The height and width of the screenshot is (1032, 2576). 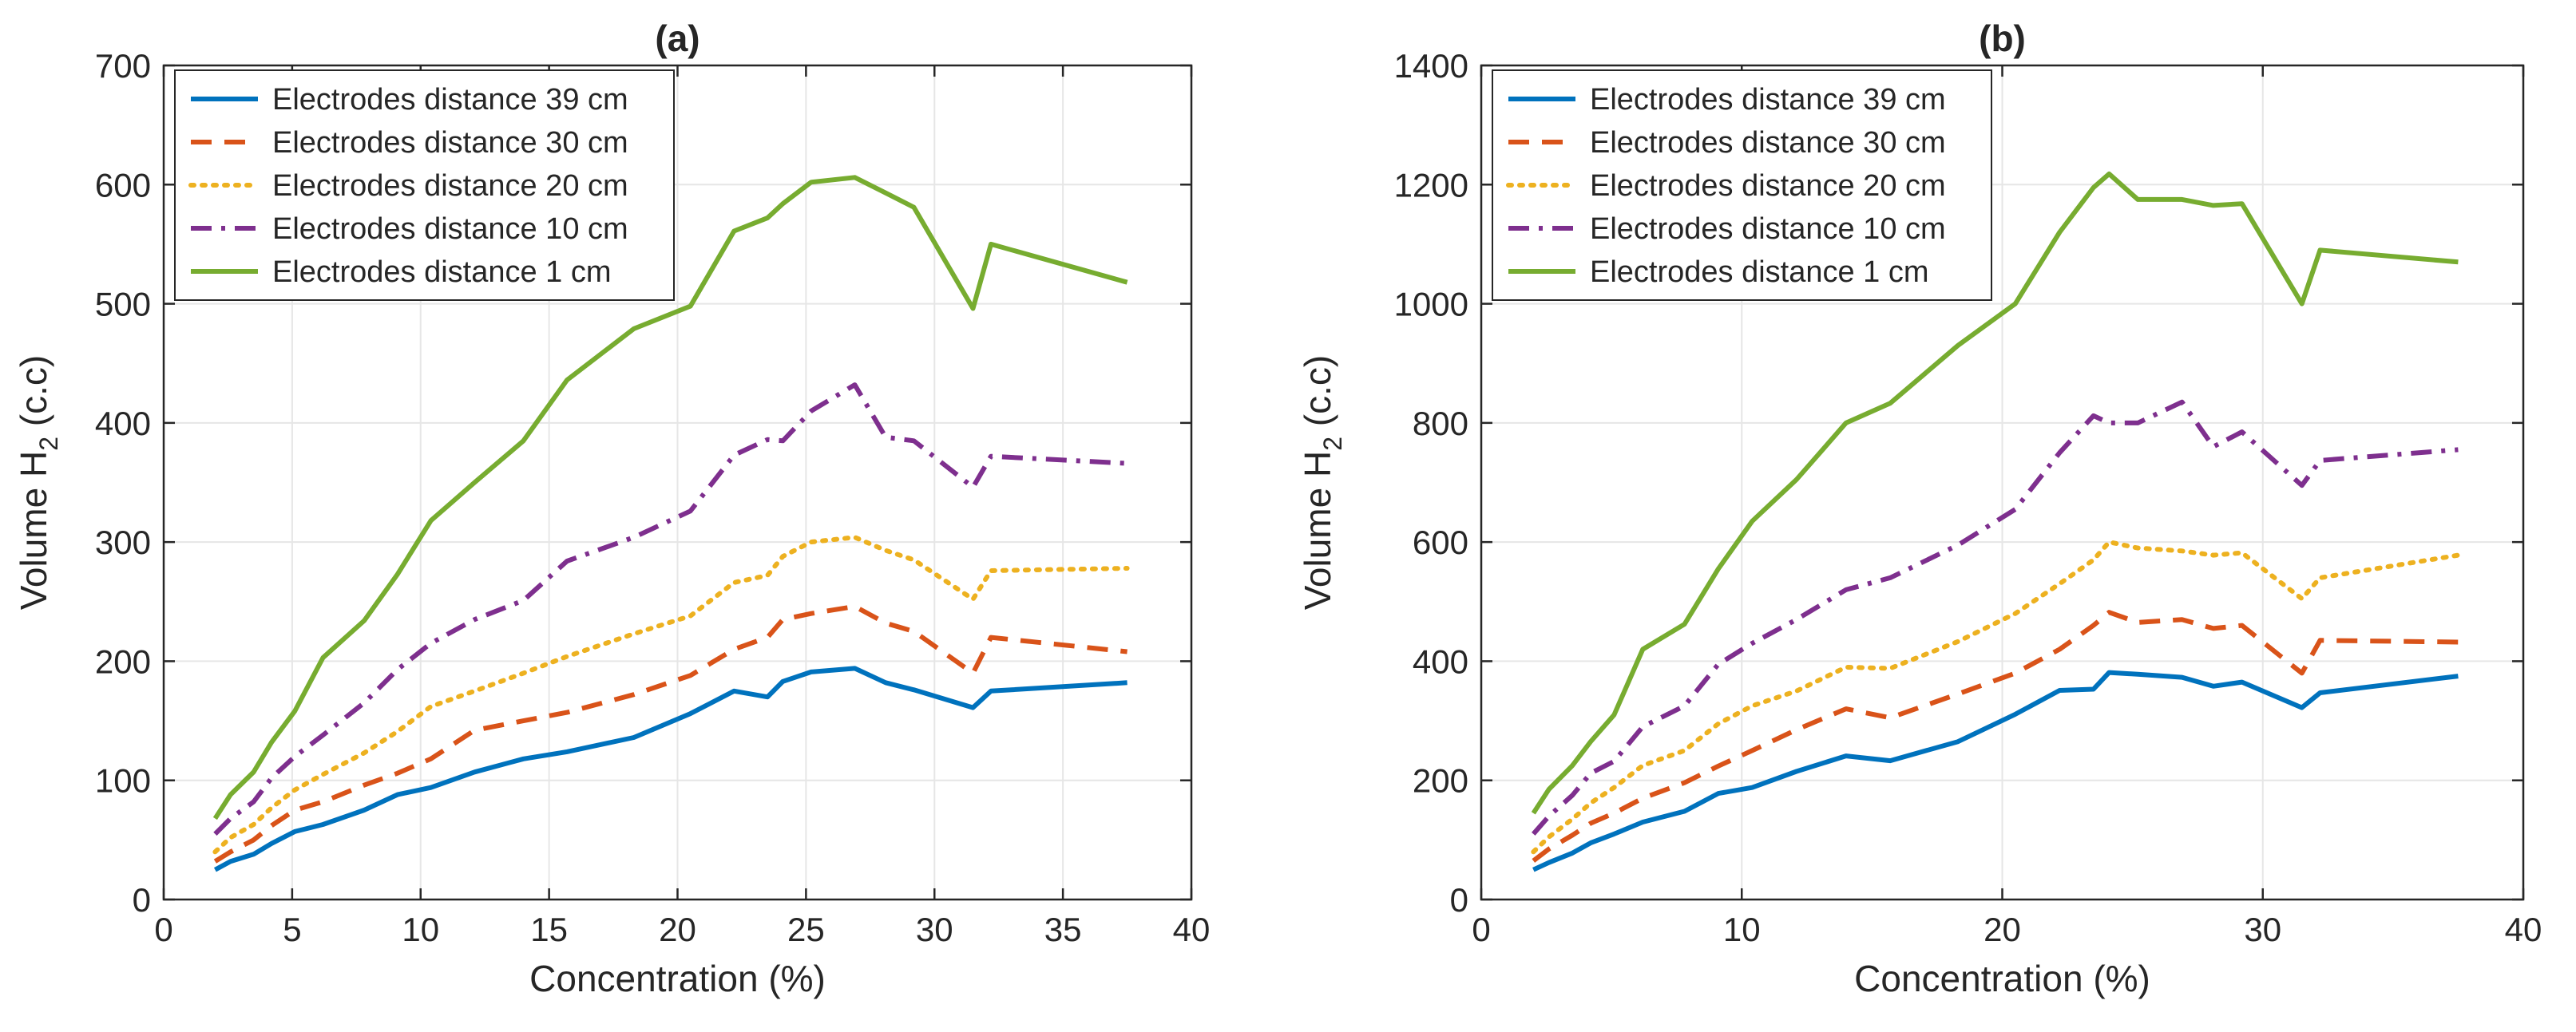 What do you see at coordinates (1440, 423) in the screenshot?
I see `y-tick-label: 800` at bounding box center [1440, 423].